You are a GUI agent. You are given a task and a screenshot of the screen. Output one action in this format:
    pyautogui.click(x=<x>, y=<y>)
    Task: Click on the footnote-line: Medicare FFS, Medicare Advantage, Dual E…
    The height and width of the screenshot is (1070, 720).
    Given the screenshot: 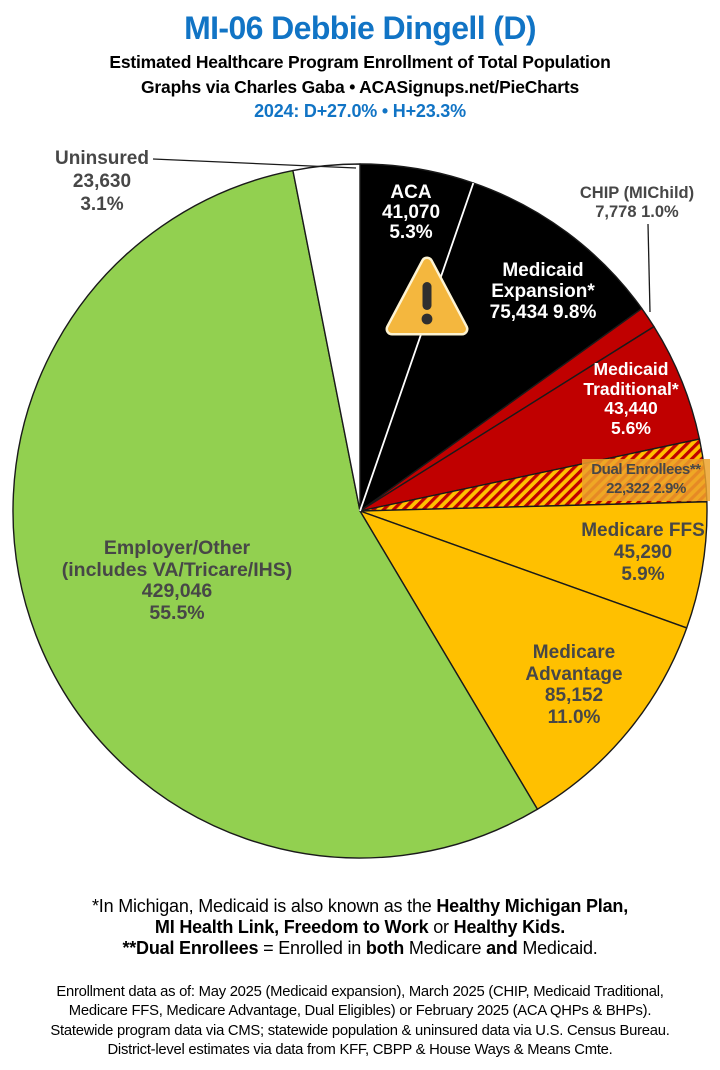 What is the action you would take?
    pyautogui.click(x=360, y=1011)
    